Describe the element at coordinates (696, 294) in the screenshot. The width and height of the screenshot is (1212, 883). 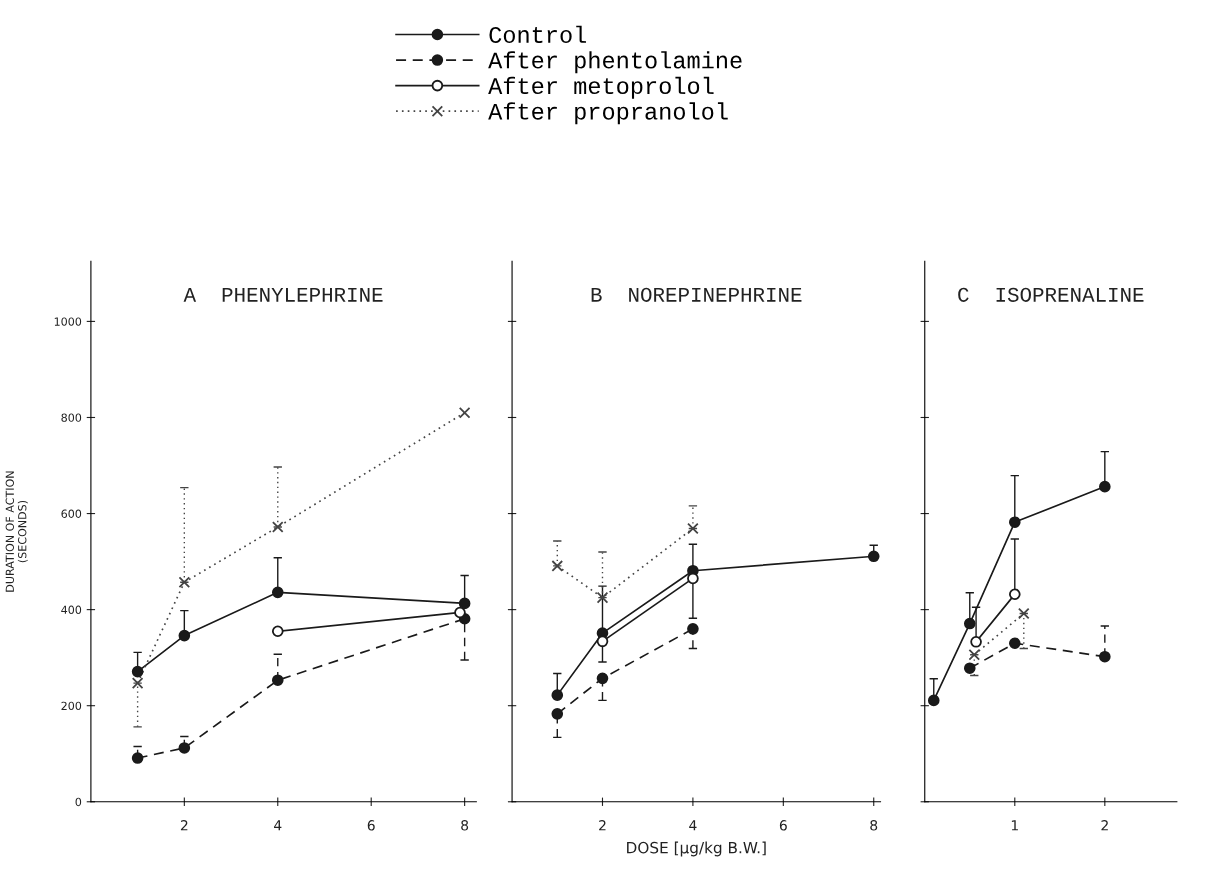
I see `text: B NOREPINEPHRINE` at that location.